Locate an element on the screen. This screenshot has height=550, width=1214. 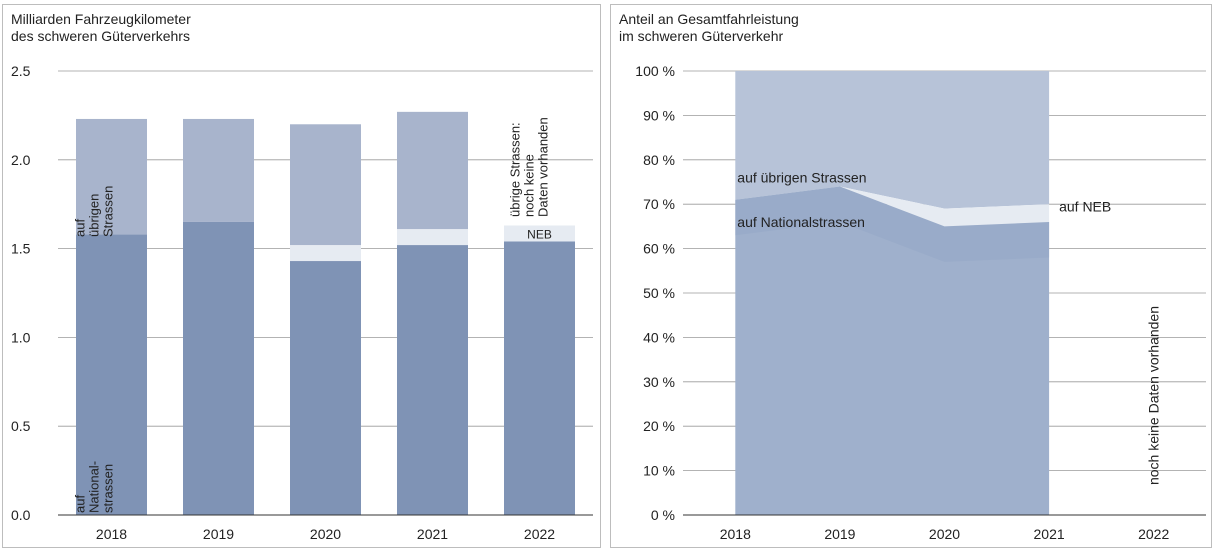
label-neb-2022: NEB is located at coordinates (539, 235).